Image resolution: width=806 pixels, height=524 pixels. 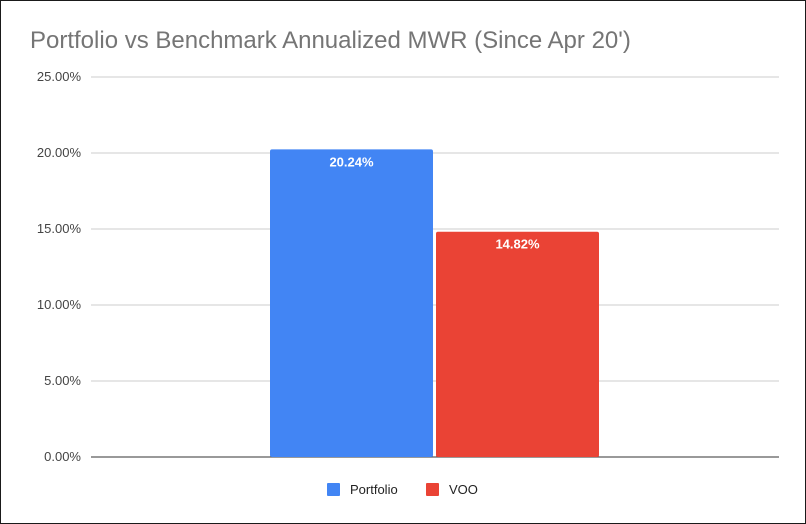 I want to click on y-tick-label: 0.00%, so click(x=62, y=456).